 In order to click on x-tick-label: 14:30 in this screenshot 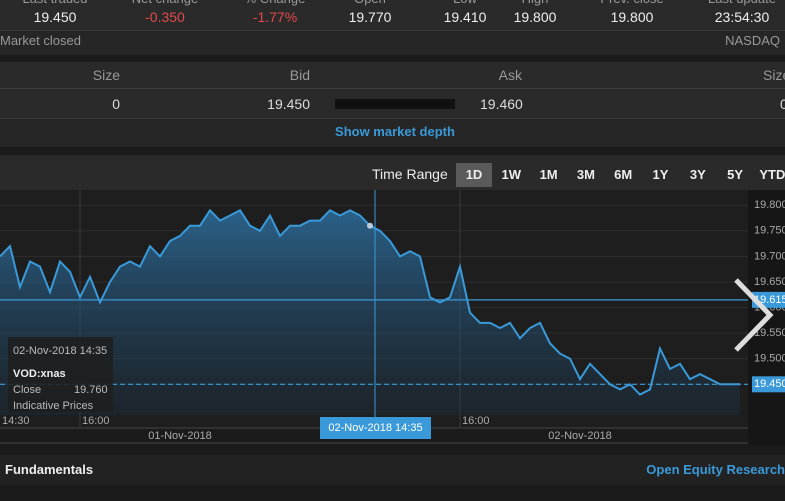, I will do `click(16, 421)`.